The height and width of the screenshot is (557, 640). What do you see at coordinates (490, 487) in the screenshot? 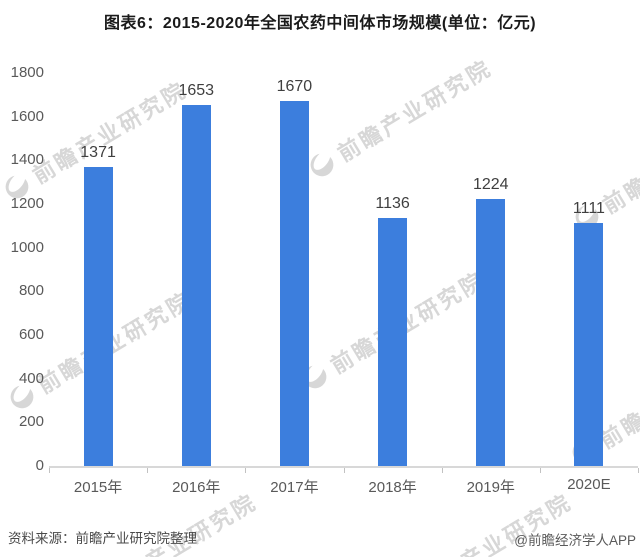
I see `x-axis-tick-label: 2019年` at bounding box center [490, 487].